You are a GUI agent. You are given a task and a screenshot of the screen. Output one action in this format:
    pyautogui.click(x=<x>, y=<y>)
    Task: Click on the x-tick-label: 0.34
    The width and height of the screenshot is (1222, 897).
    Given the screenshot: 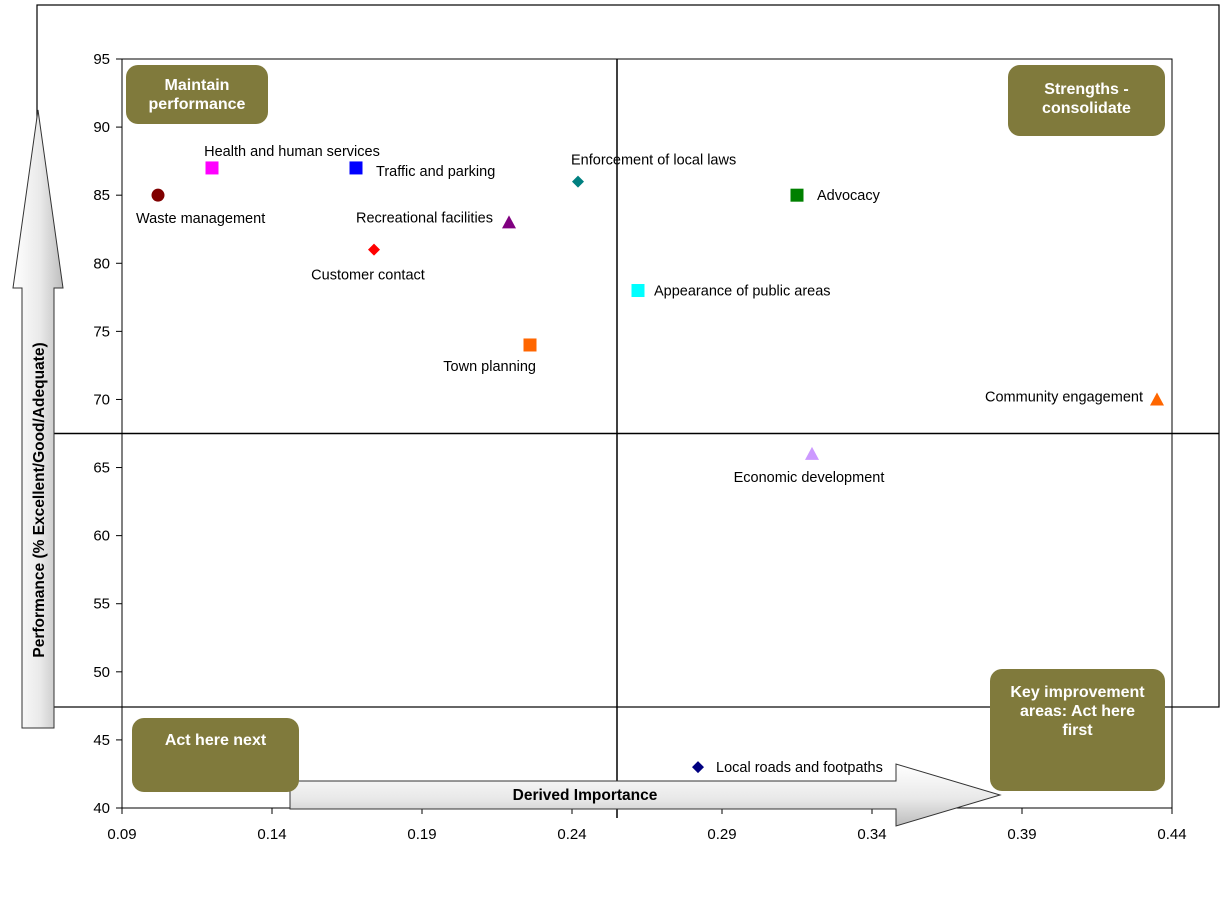 What is the action you would take?
    pyautogui.click(x=871, y=834)
    